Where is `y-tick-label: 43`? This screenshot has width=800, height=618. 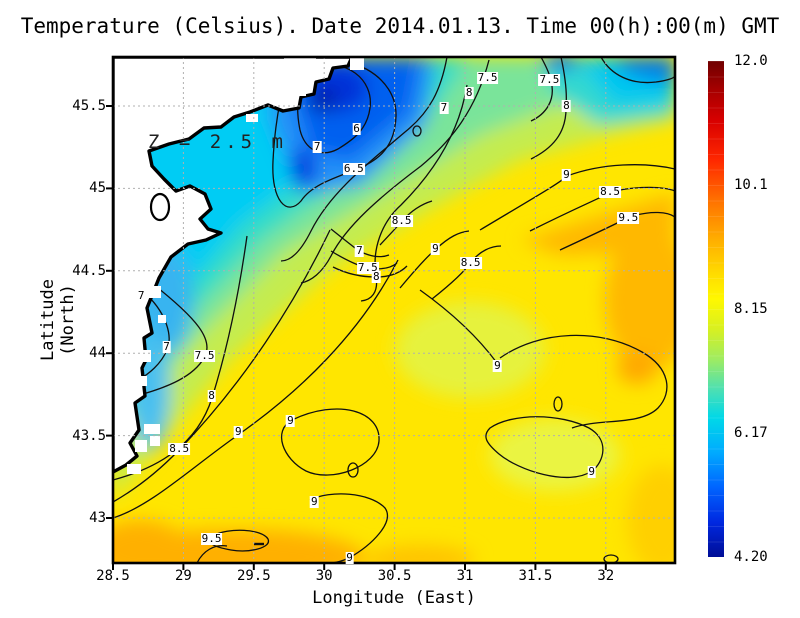
y-tick-label: 43 is located at coordinates (97, 518).